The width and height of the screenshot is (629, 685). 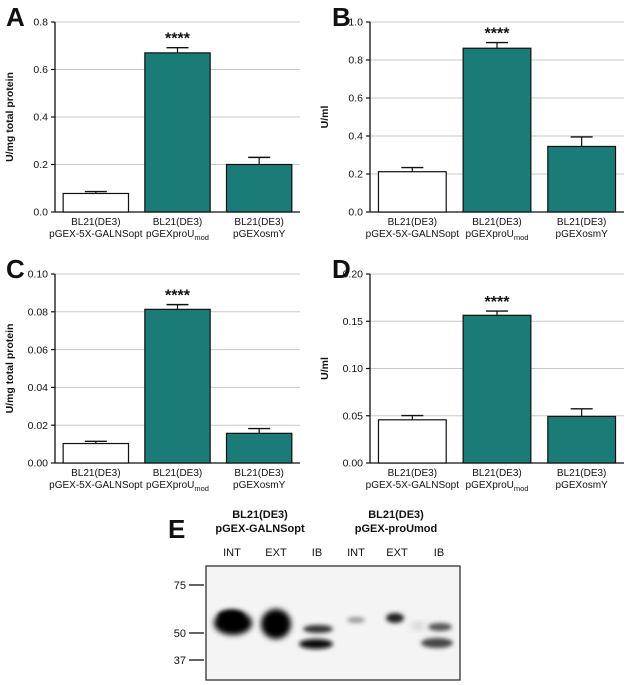 I want to click on blot-group2-line1: BL21(DE3), so click(x=396, y=515).